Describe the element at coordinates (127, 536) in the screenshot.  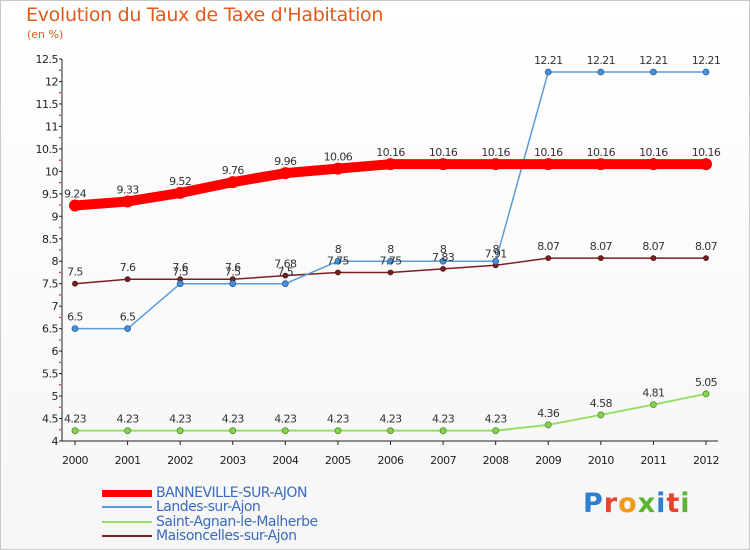
I see `legend-swatch-maisoncelles` at that location.